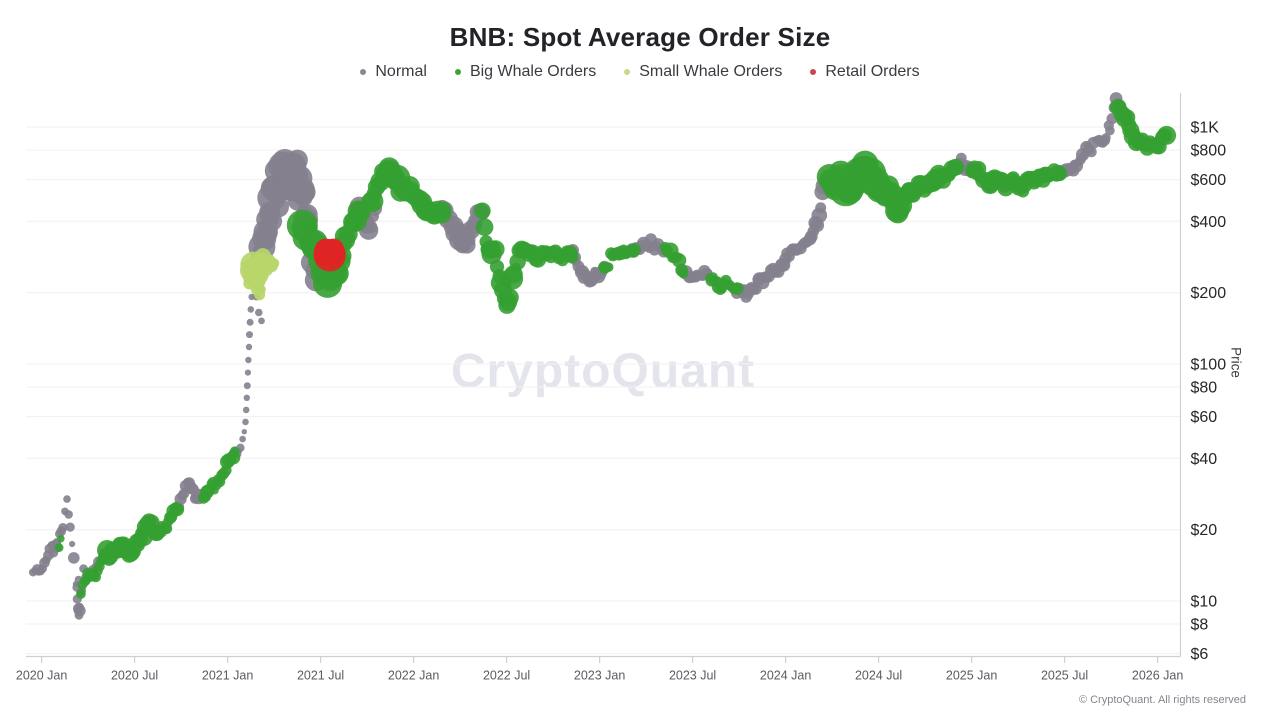 This screenshot has width=1280, height=720. Describe the element at coordinates (1204, 530) in the screenshot. I see `y-tick-label: $20` at that location.